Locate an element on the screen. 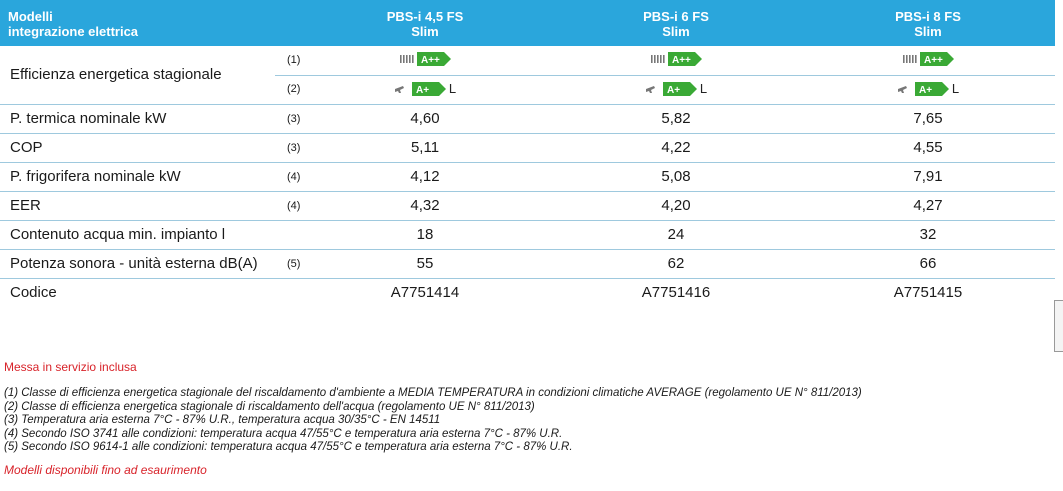 This screenshot has width=1063, height=491. model-header-2: PBS-i 6 FS Slim is located at coordinates (676, 24).